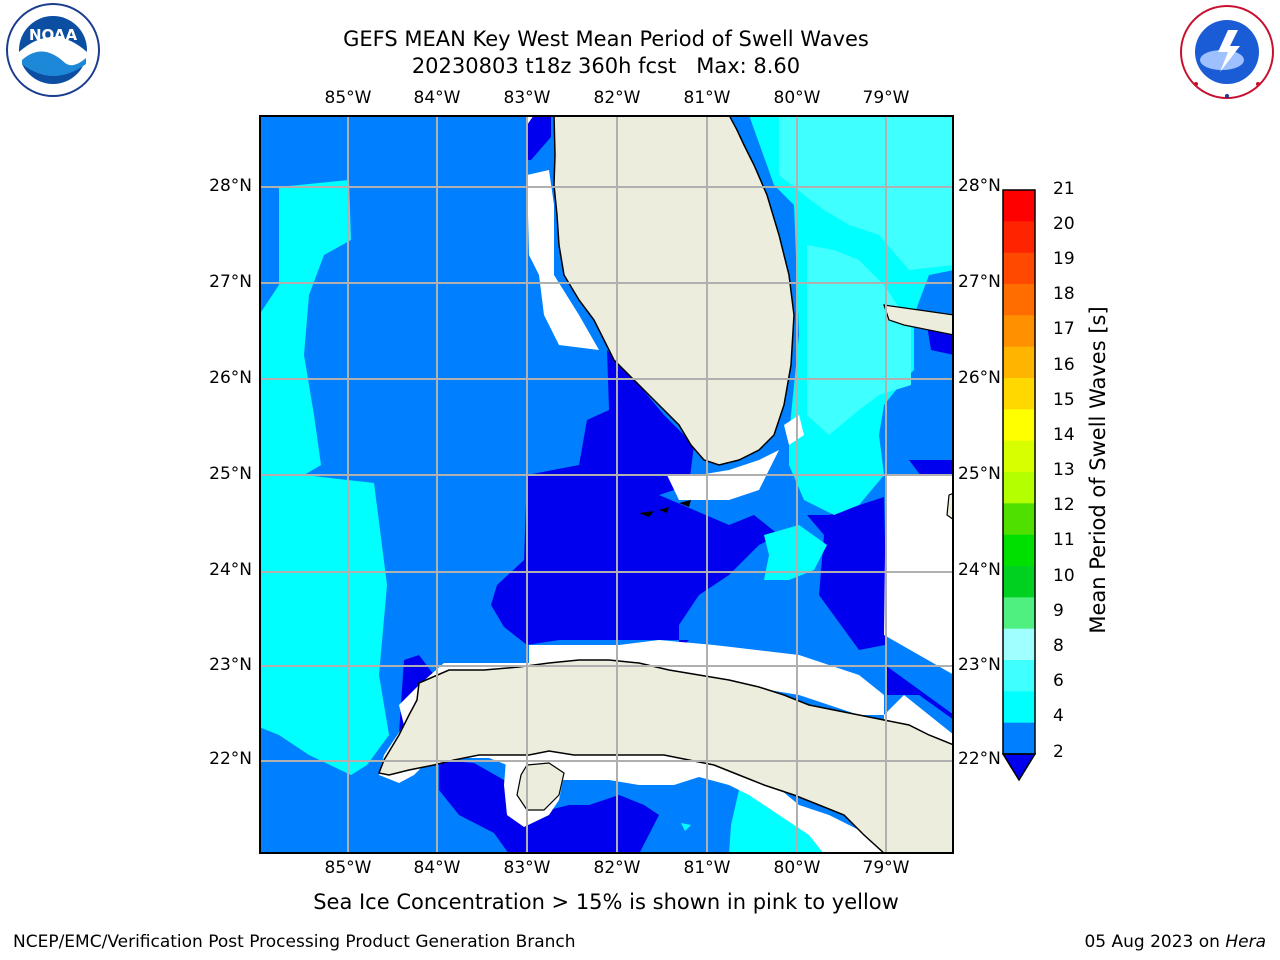 The width and height of the screenshot is (1280, 960). Describe the element at coordinates (348, 868) in the screenshot. I see `lon-label-bottom: 85°W` at that location.